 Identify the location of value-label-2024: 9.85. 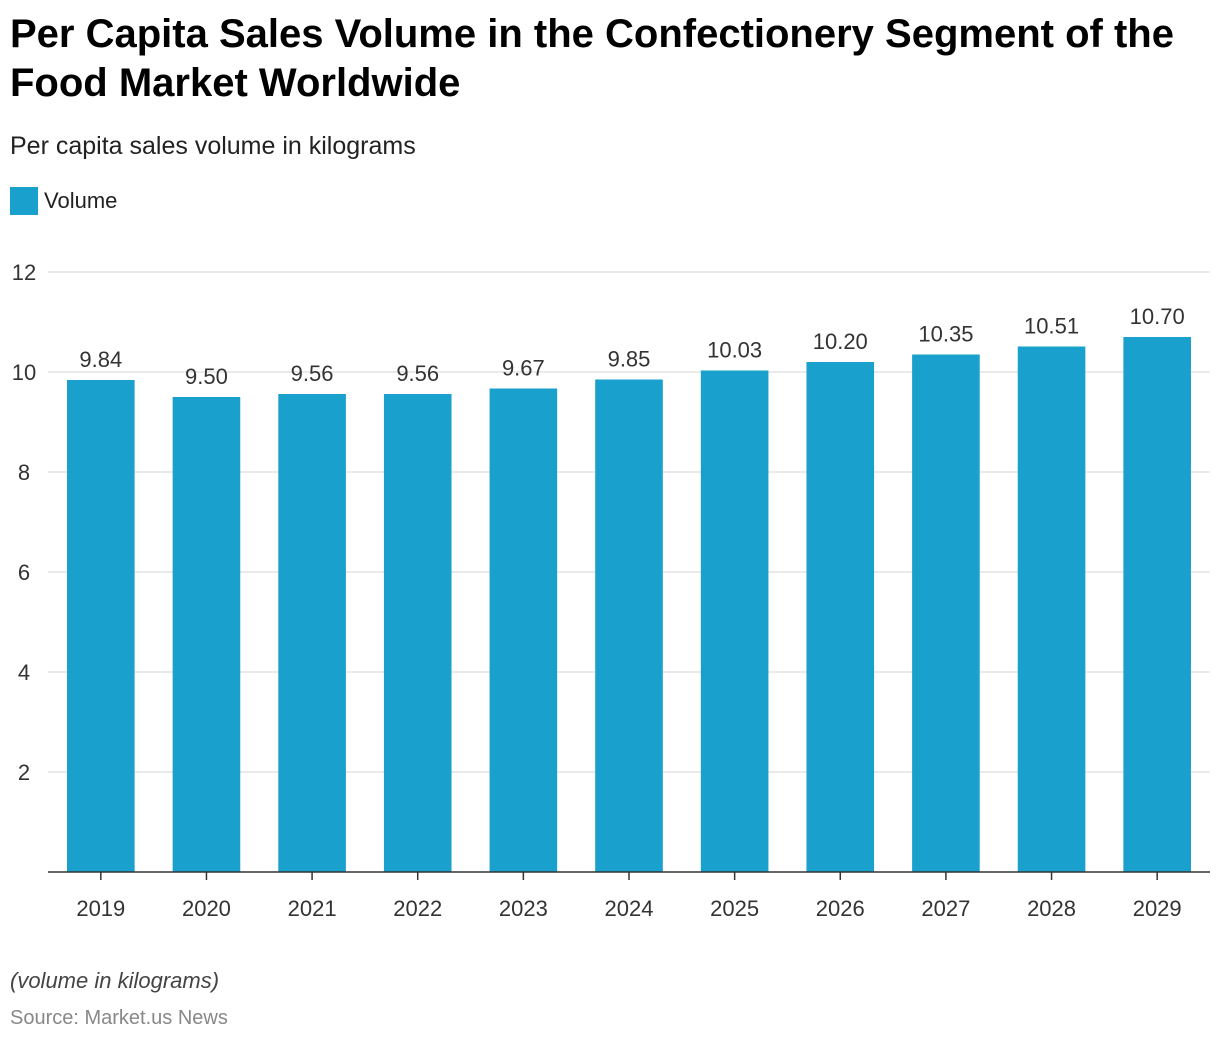
(629, 359).